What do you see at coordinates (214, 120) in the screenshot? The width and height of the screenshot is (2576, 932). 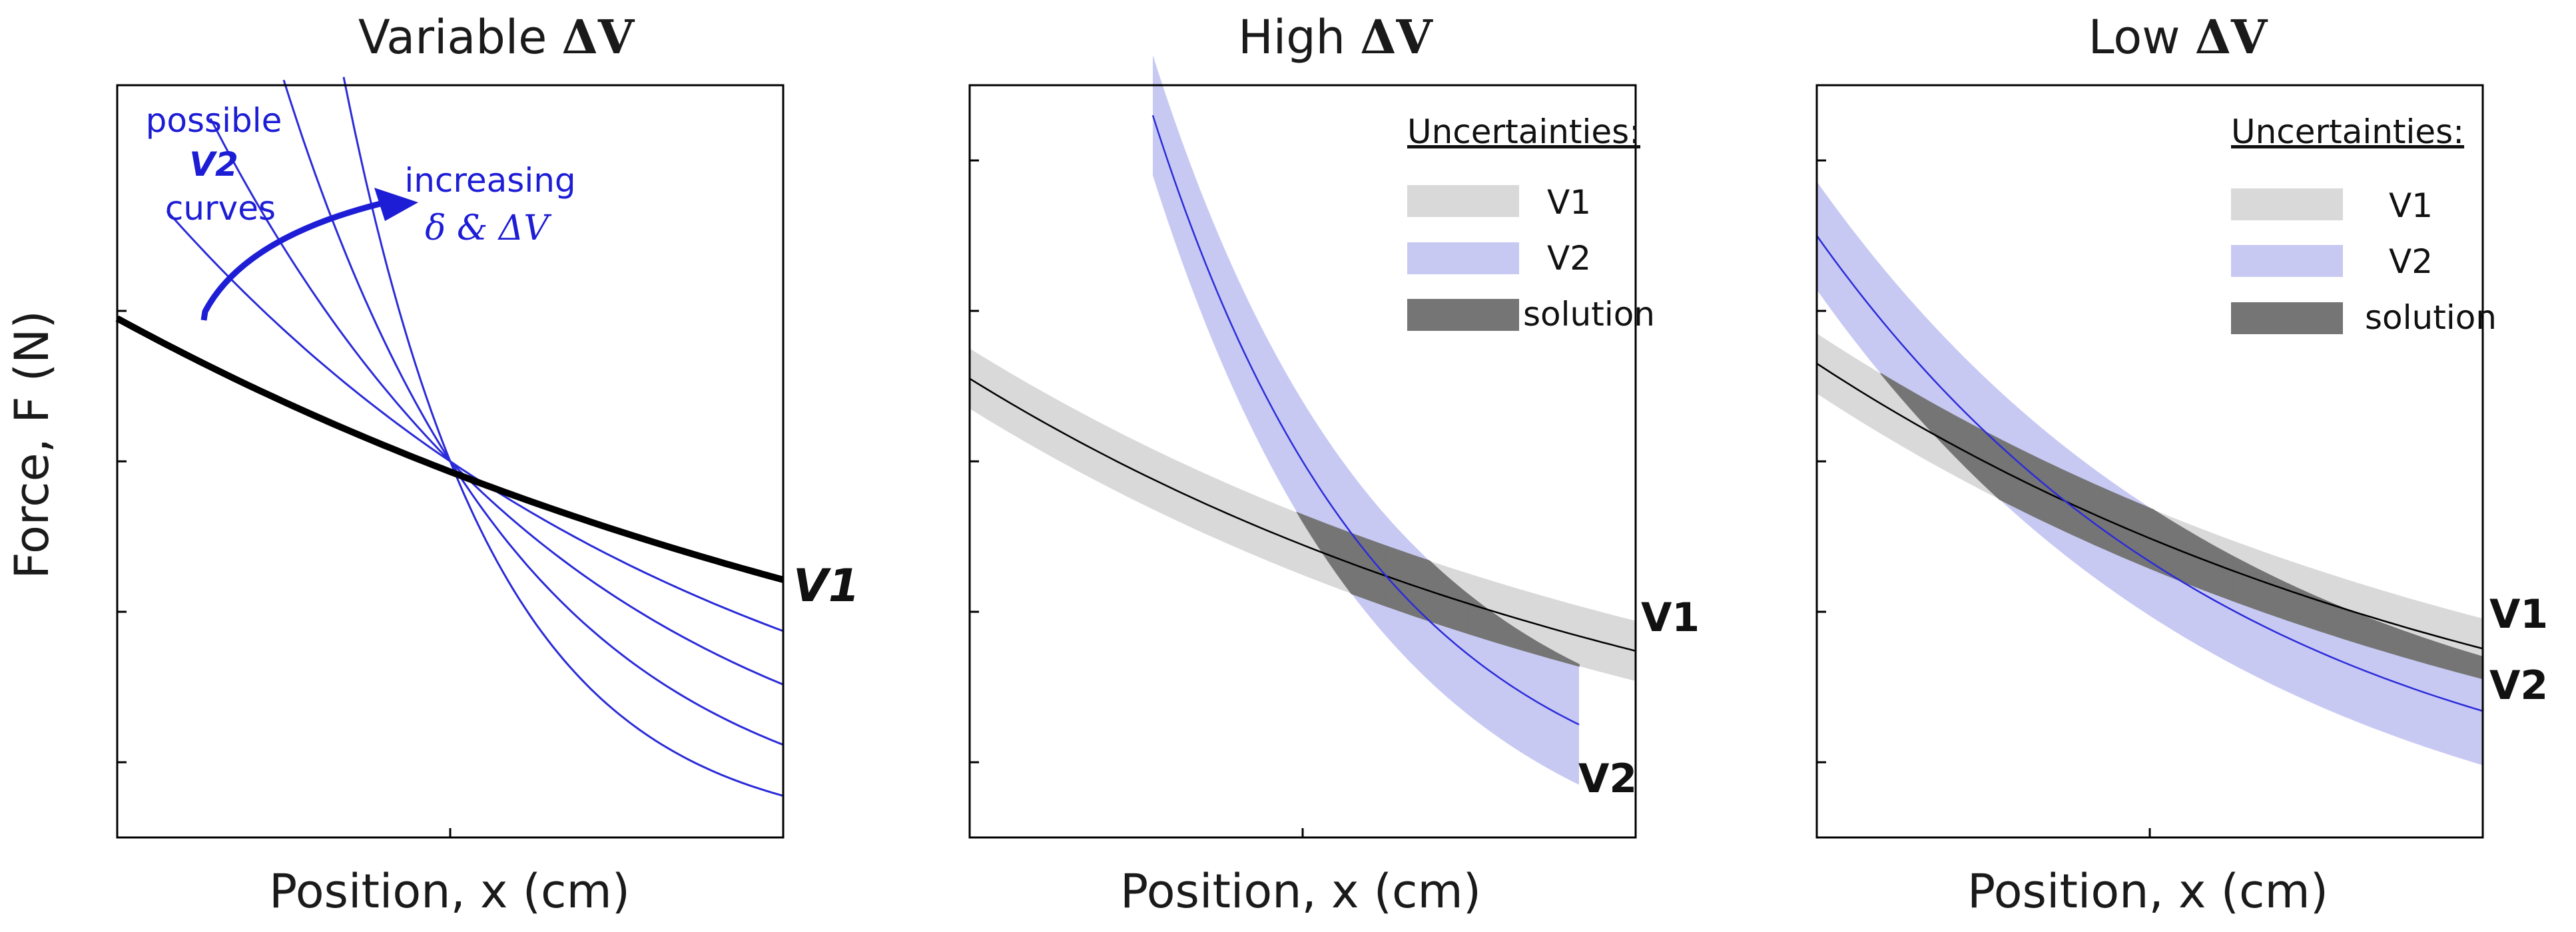 I see `annotation-possible: possible` at bounding box center [214, 120].